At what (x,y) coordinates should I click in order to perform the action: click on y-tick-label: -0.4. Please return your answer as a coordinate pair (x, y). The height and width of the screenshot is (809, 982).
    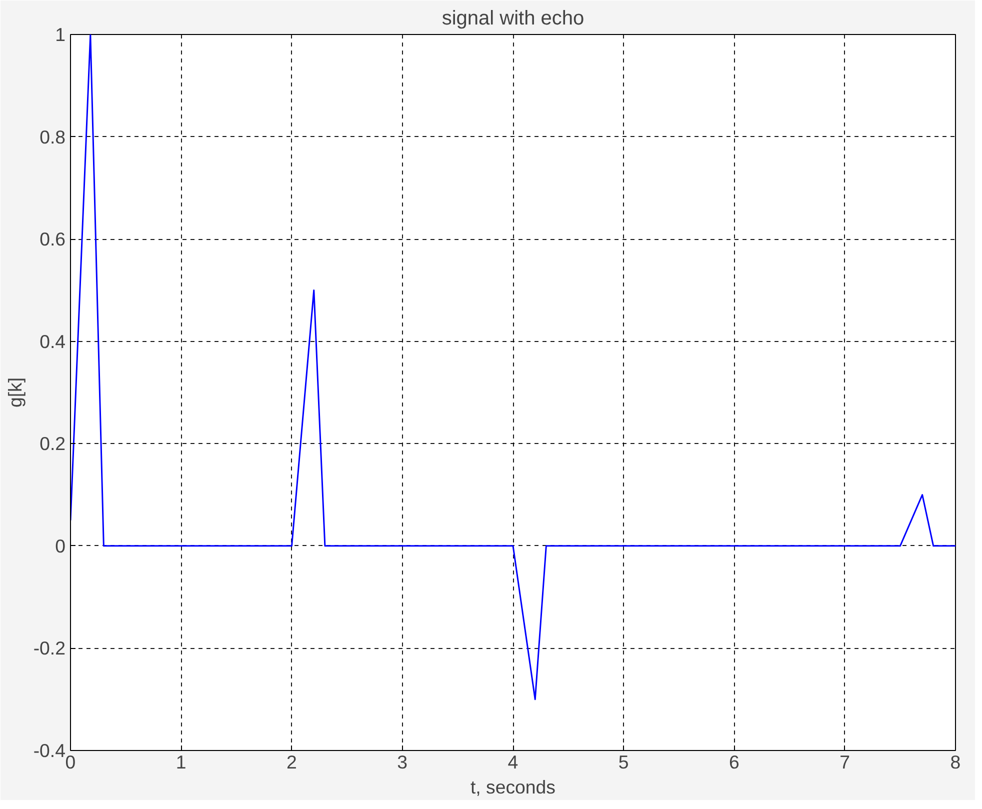
    Looking at the image, I should click on (49, 750).